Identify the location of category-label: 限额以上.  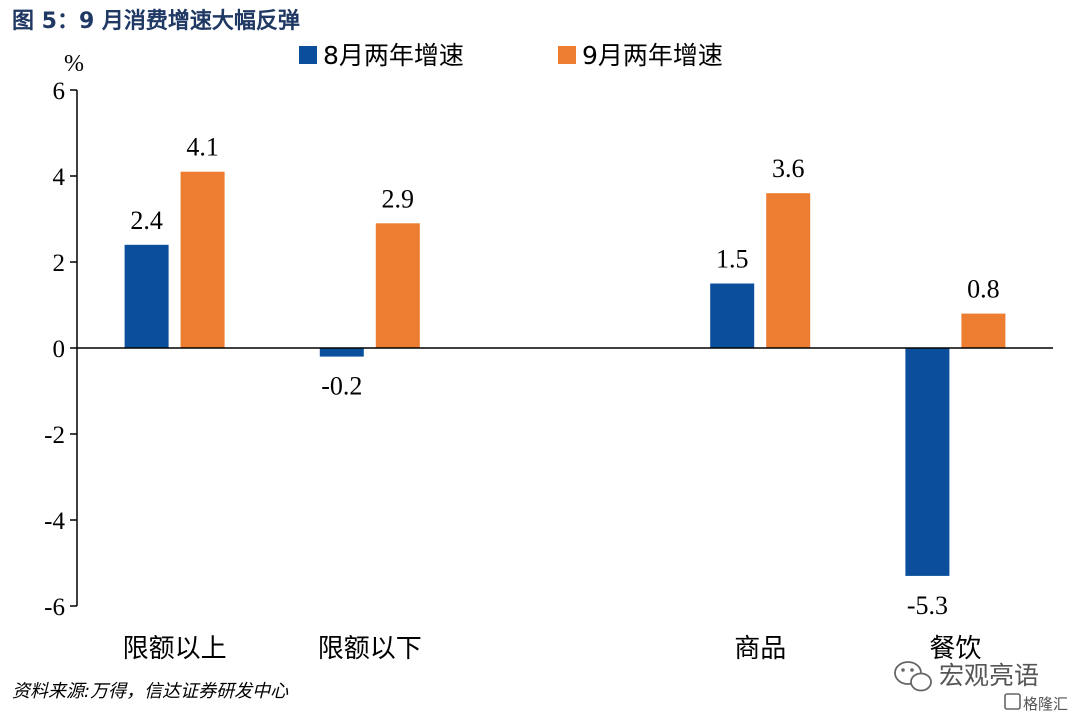
(175, 649).